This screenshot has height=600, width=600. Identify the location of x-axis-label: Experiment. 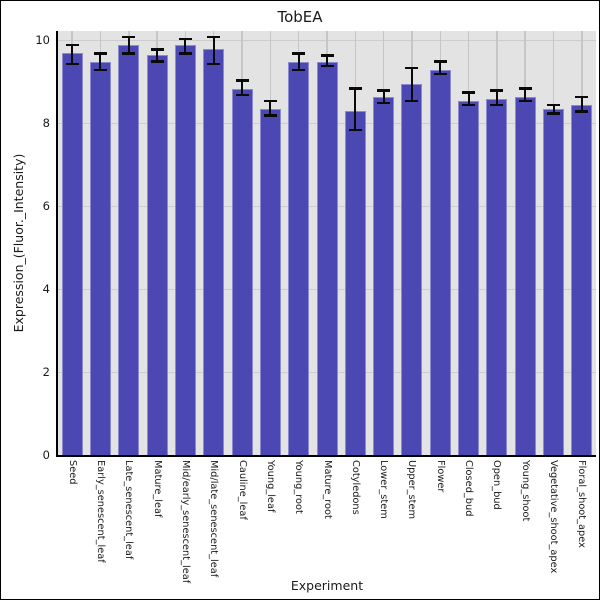
(327, 585).